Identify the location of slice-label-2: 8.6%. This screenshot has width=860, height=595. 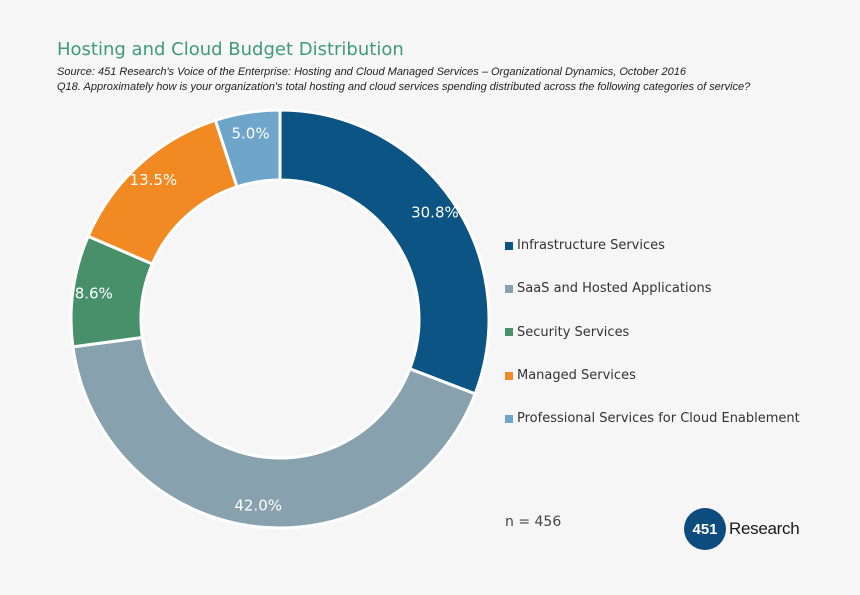
(94, 293).